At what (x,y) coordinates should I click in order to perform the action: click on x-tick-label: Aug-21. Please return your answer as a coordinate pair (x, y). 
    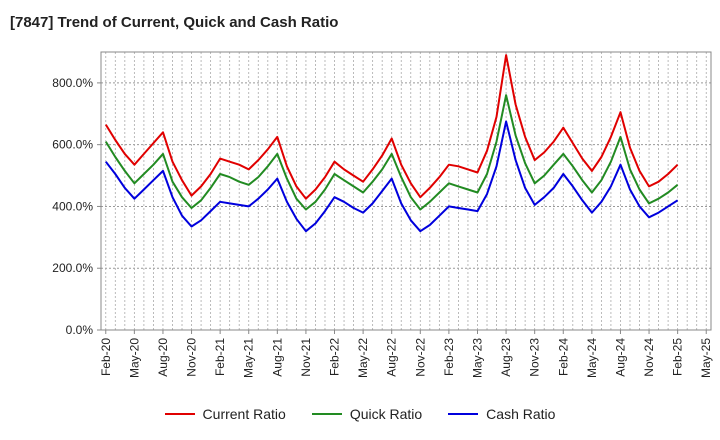
    Looking at the image, I should click on (277, 357).